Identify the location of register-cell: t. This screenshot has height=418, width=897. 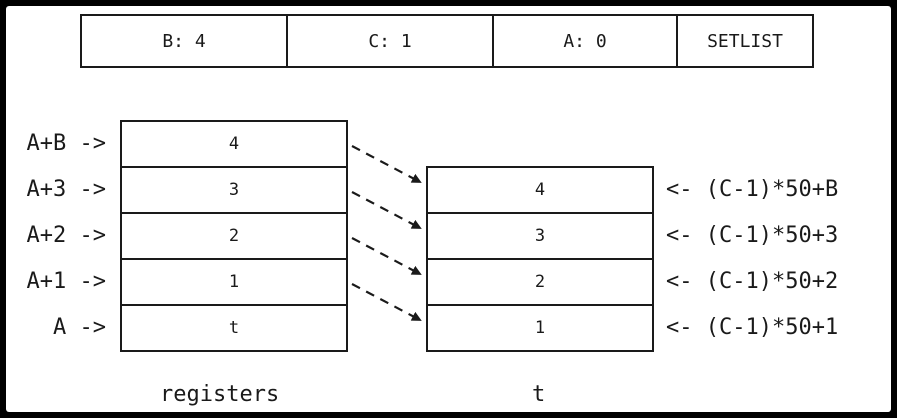
(234, 328).